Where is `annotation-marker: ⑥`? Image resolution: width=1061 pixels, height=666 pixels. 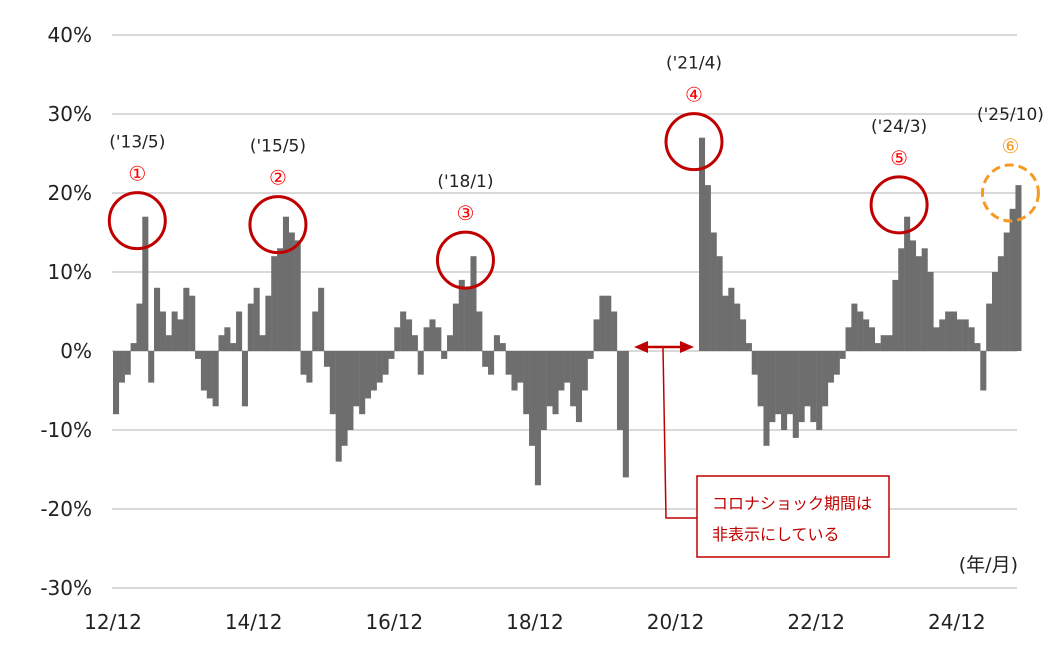 annotation-marker: ⑥ is located at coordinates (1010, 146).